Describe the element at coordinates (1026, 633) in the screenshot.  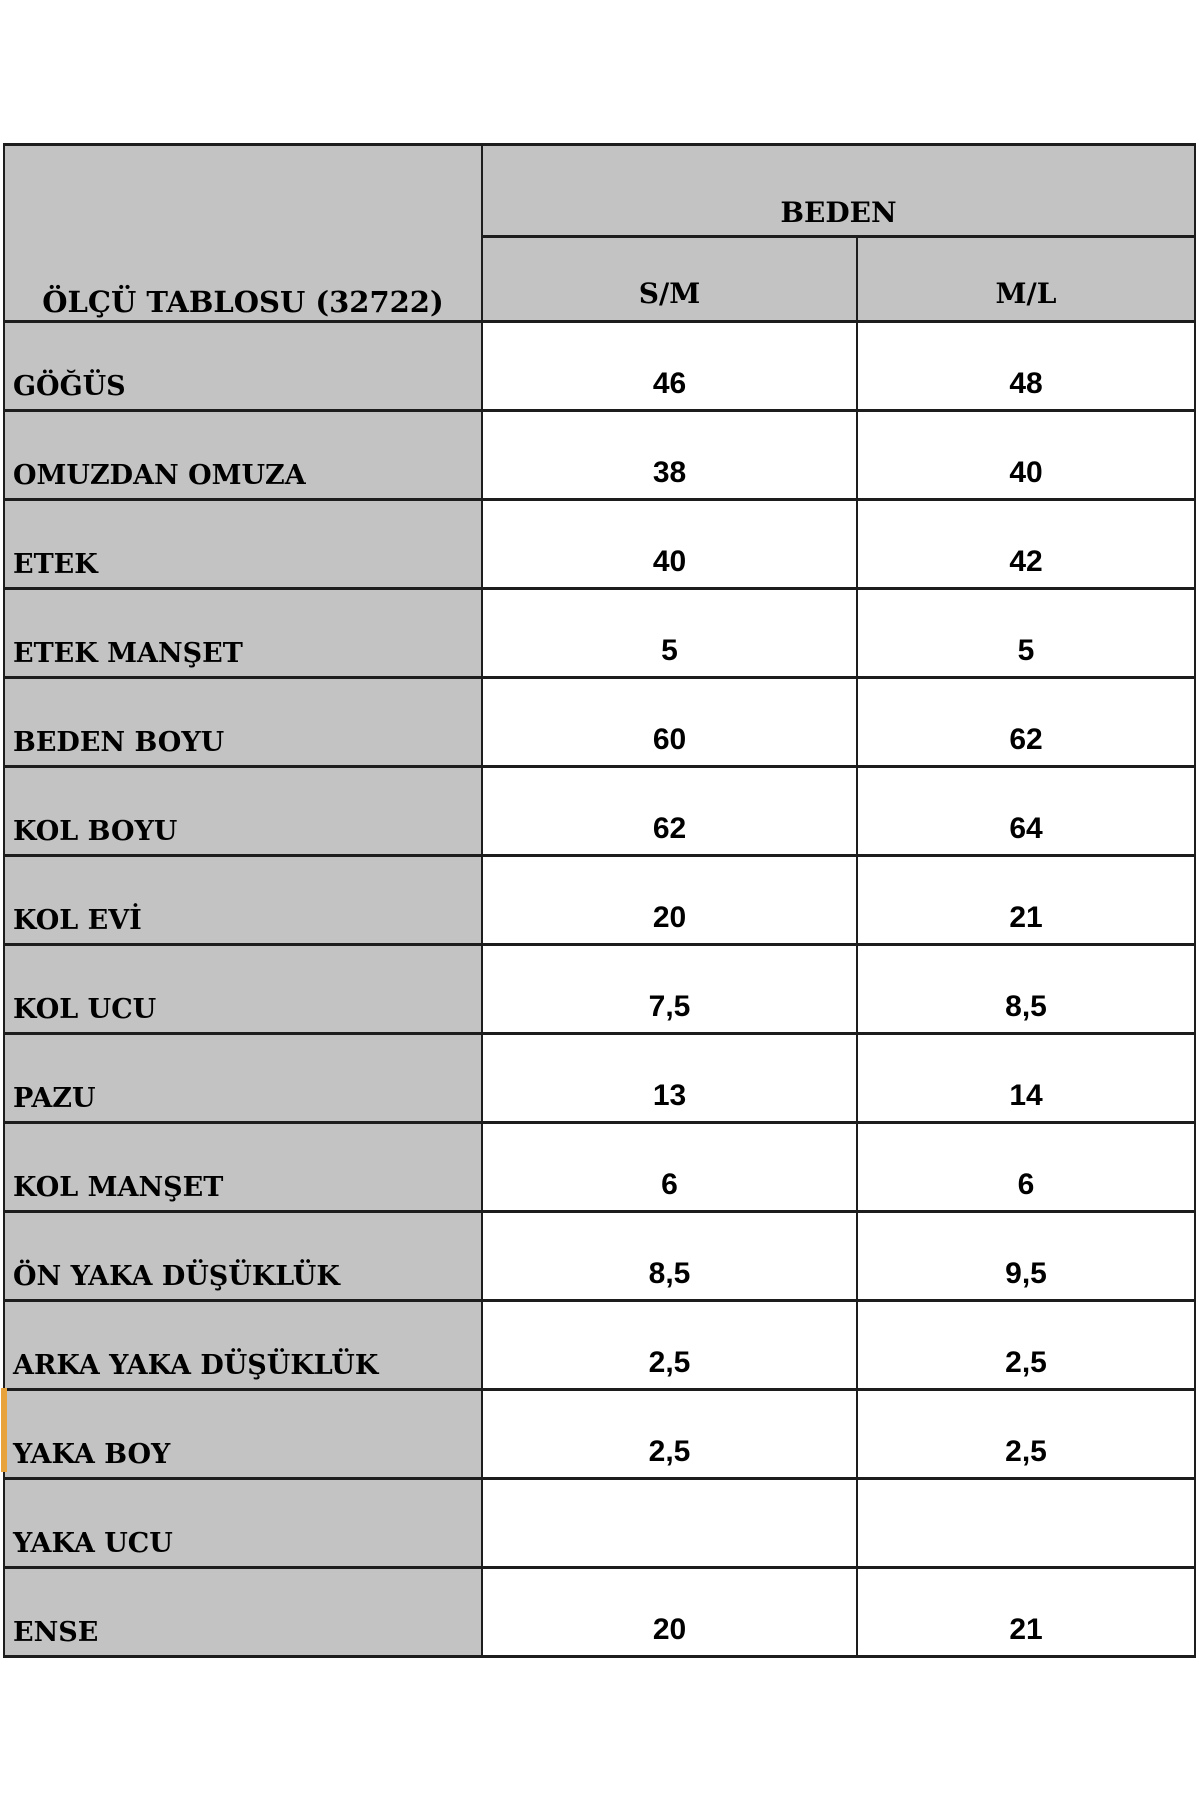
I see `value-ml: 5` at that location.